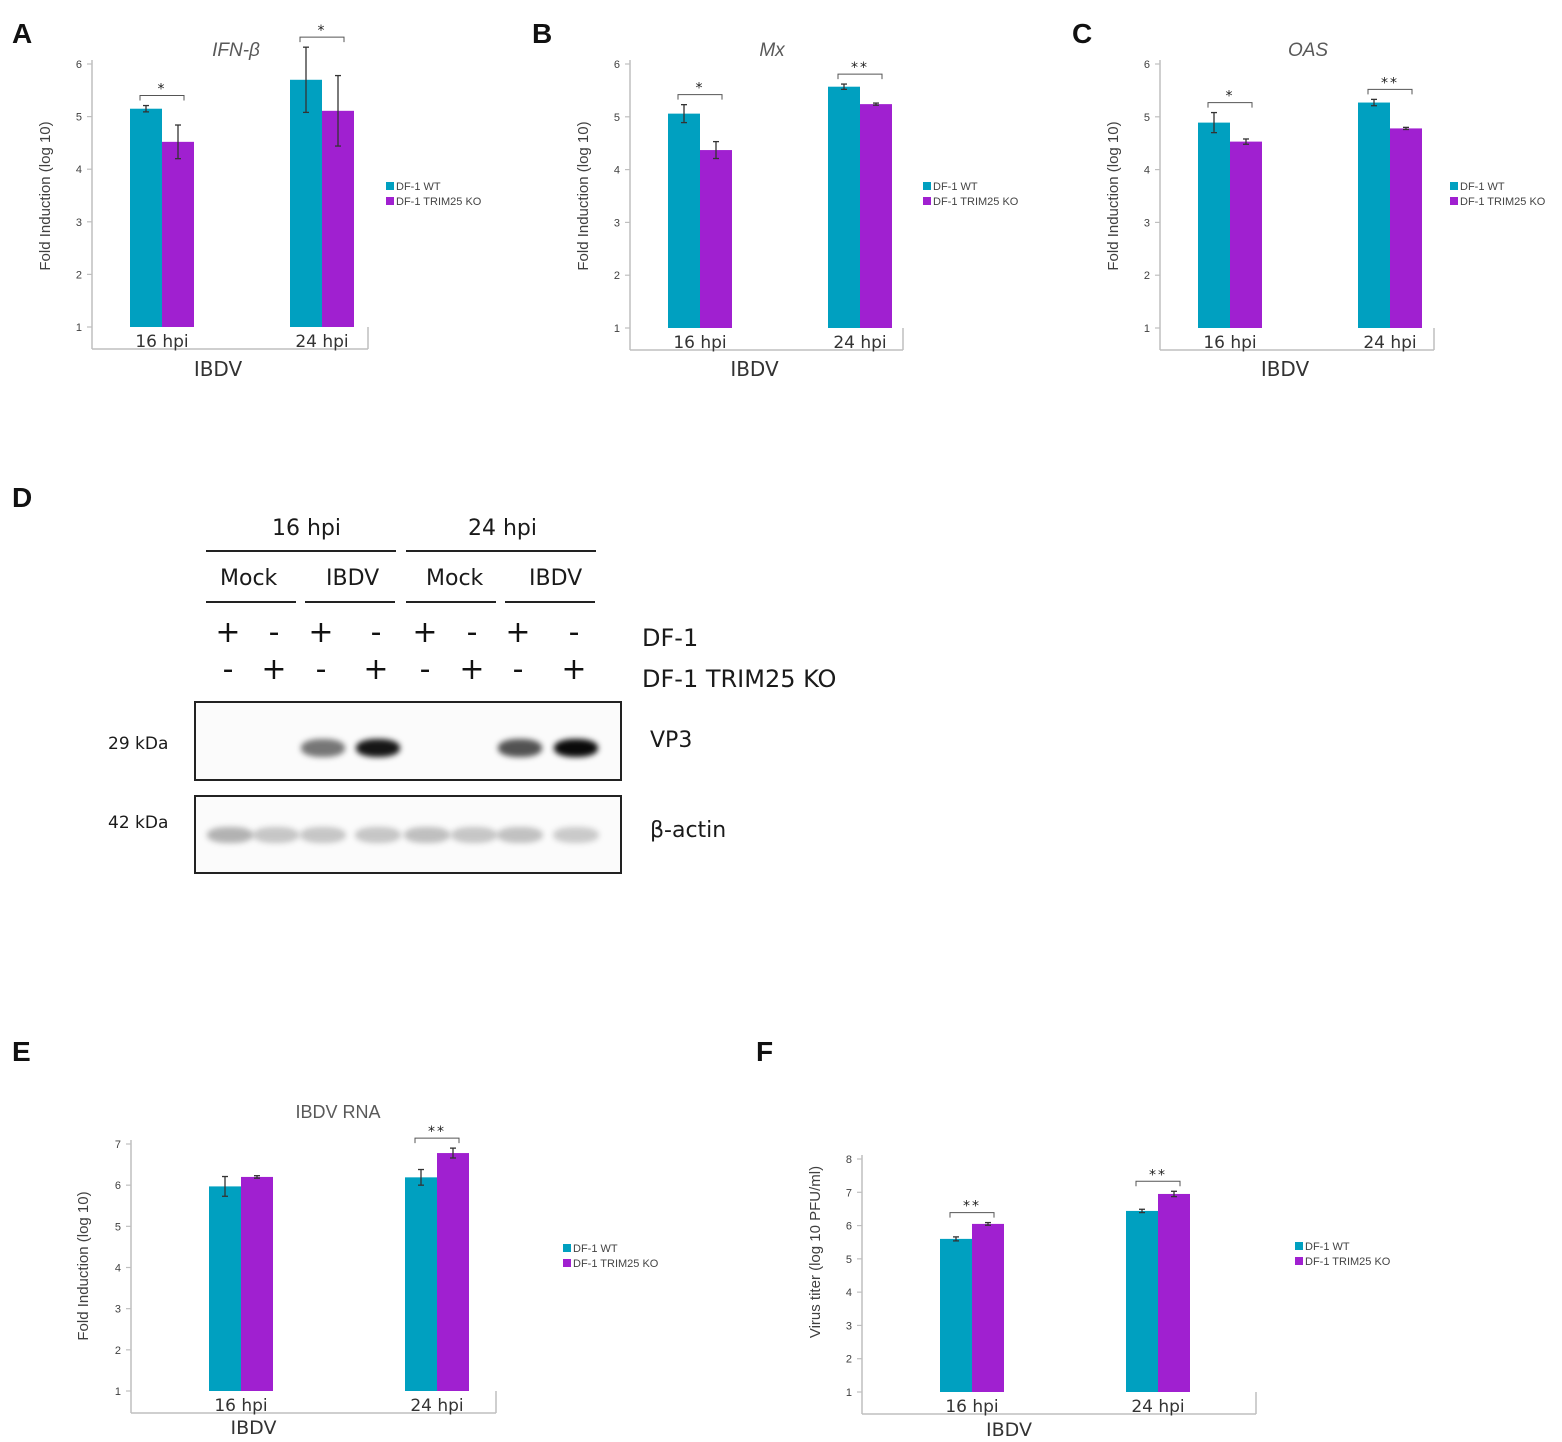 The image size is (1562, 1442). Describe the element at coordinates (772, 50) in the screenshot. I see `chart-title: Mx` at that location.